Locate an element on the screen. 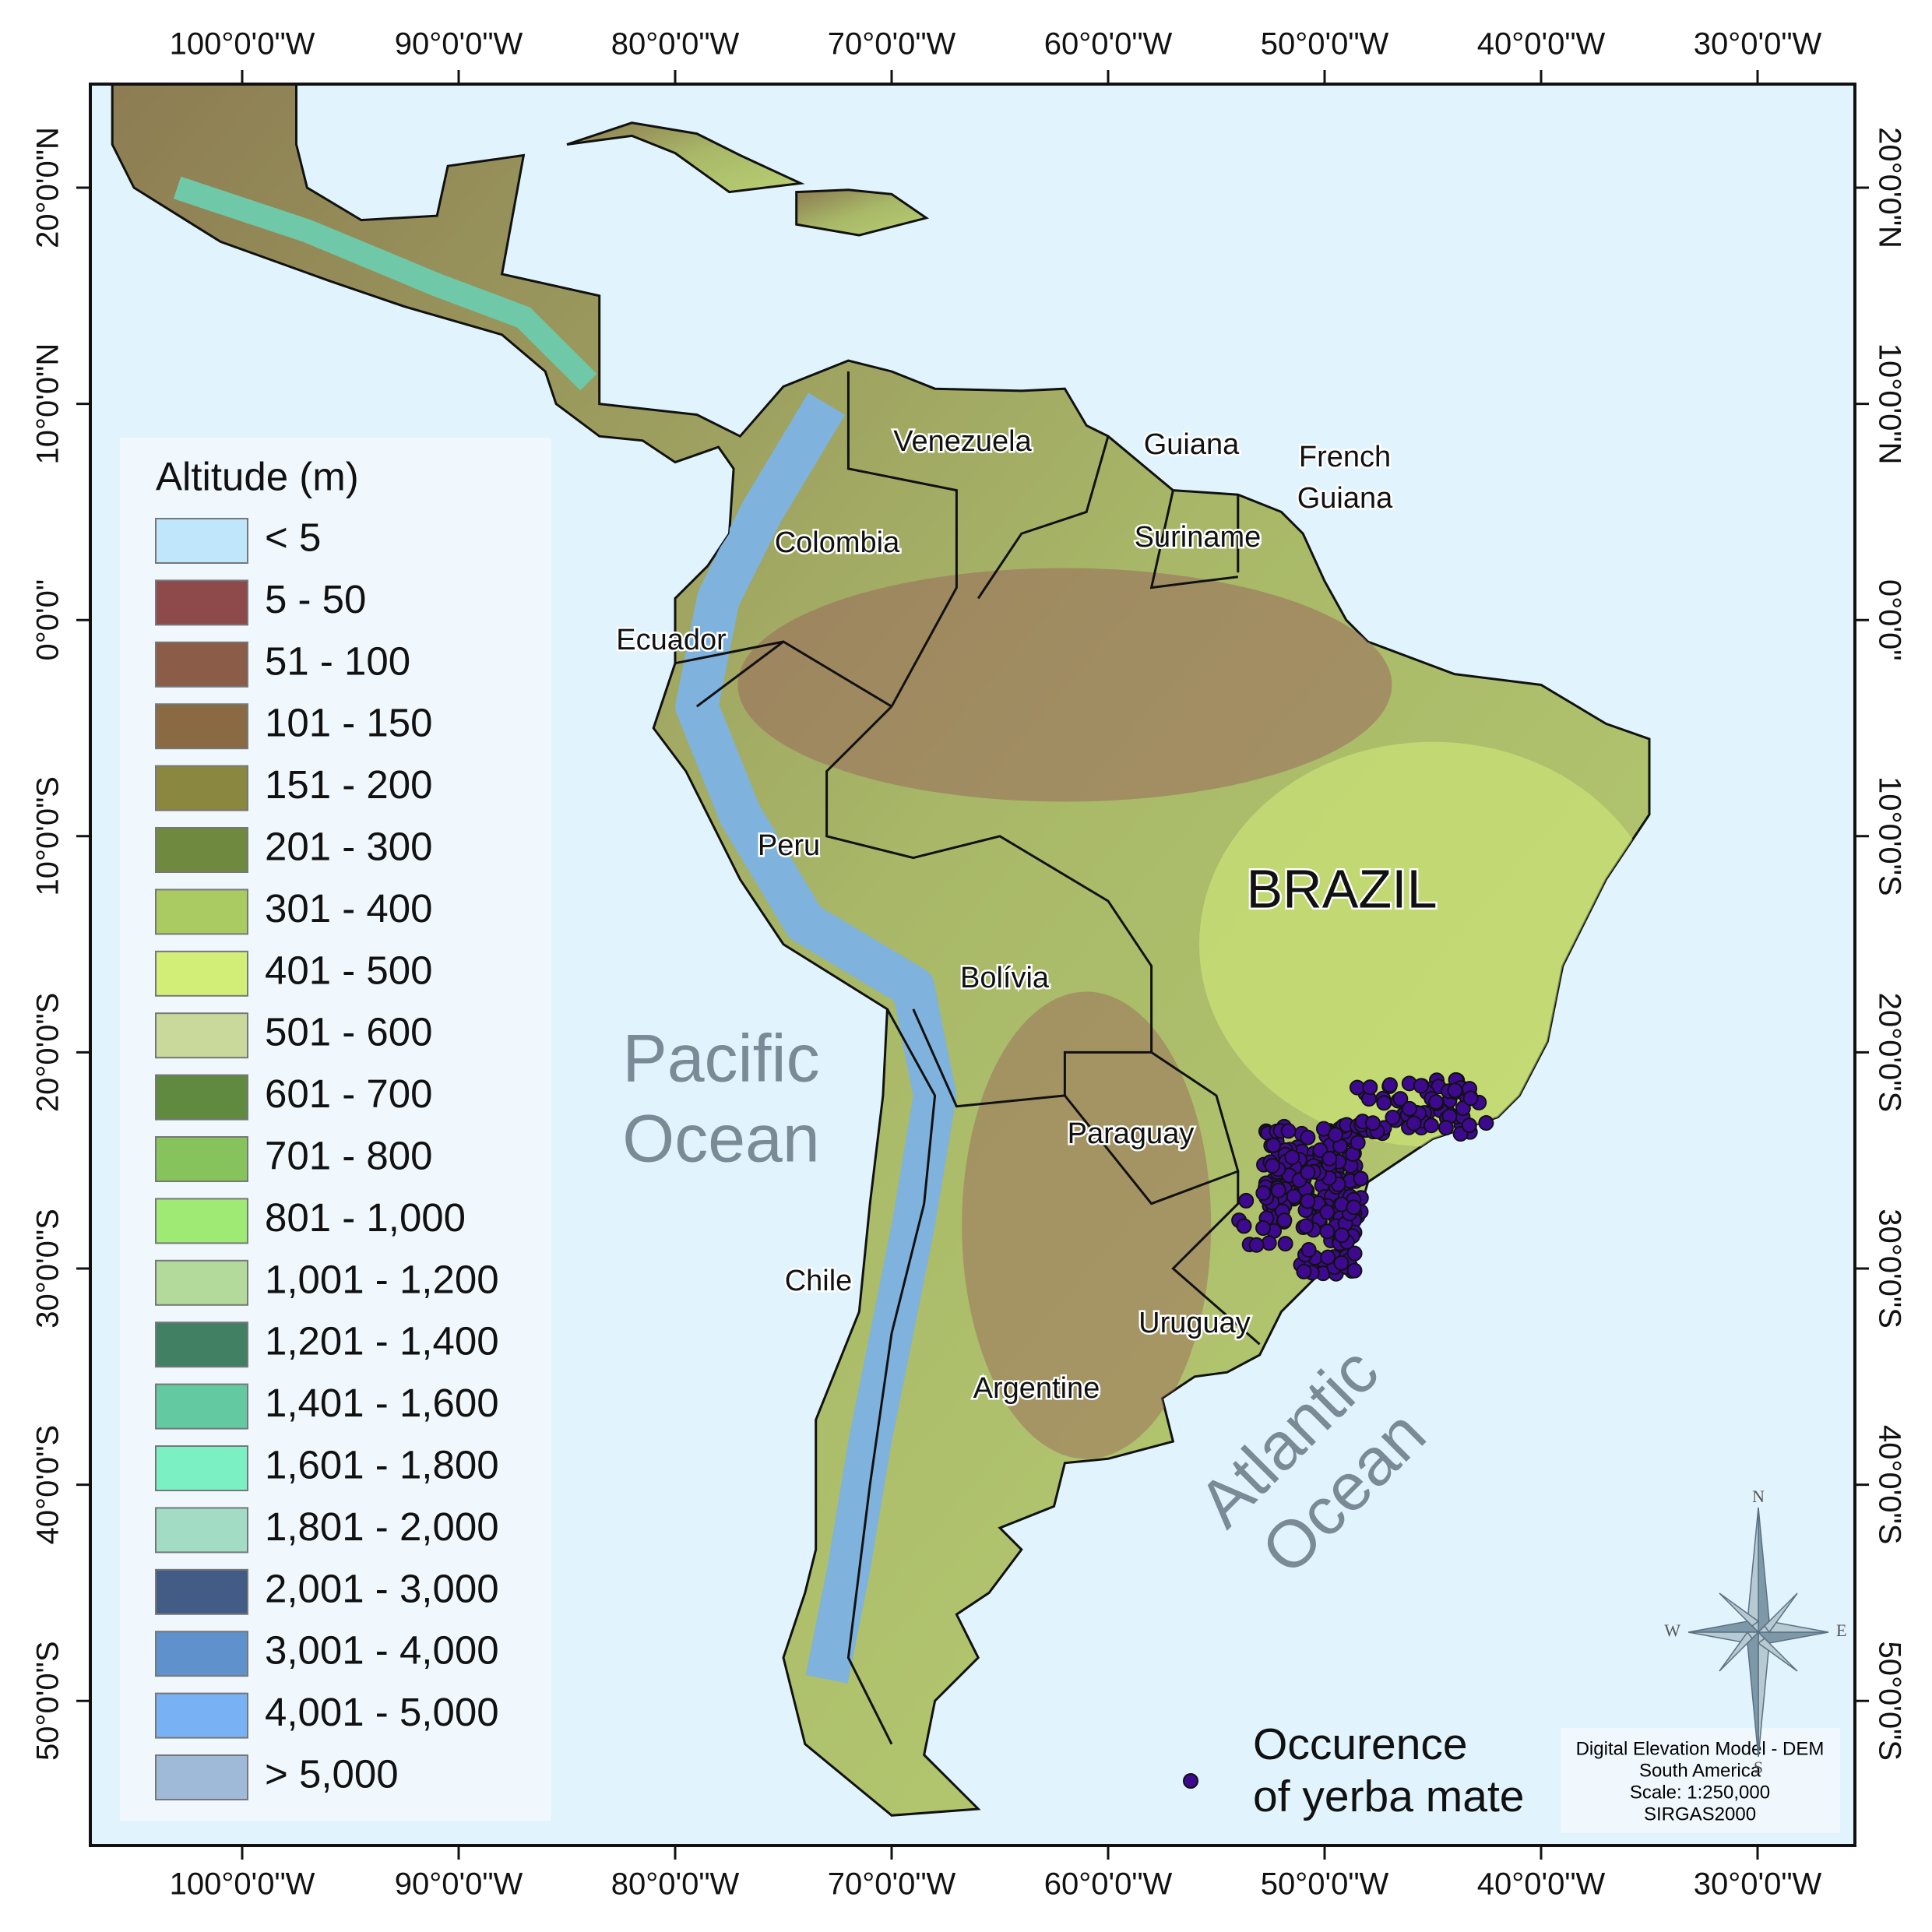 Image resolution: width=1932 pixels, height=1932 pixels. legend-label: 801 - 1,000 is located at coordinates (365, 1217).